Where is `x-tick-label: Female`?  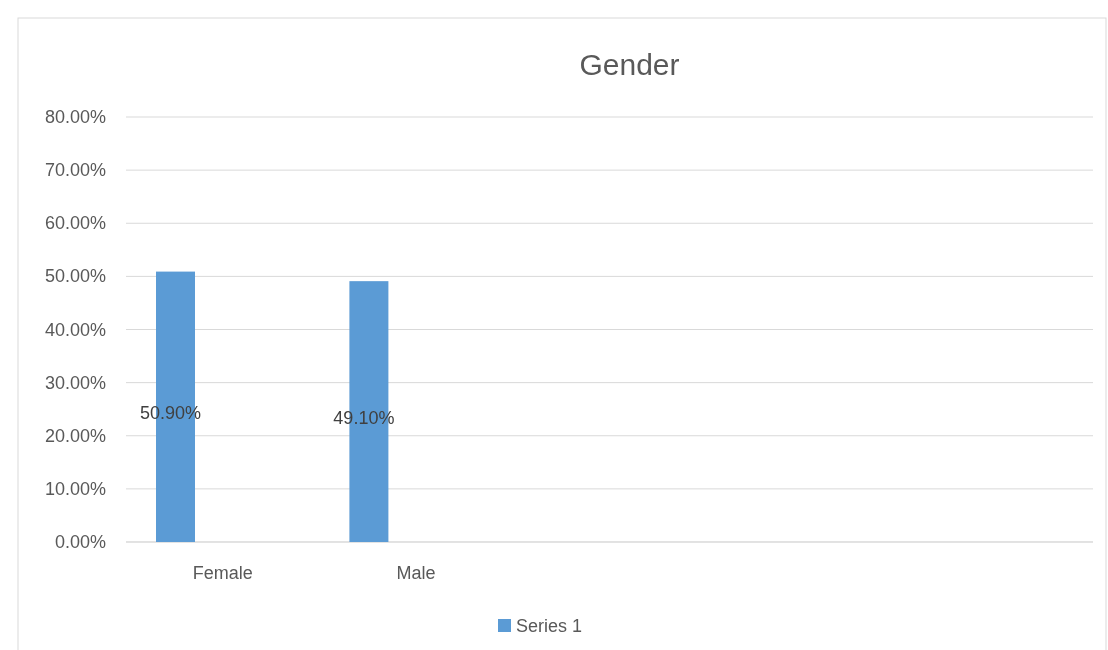
x-tick-label: Female is located at coordinates (222, 573).